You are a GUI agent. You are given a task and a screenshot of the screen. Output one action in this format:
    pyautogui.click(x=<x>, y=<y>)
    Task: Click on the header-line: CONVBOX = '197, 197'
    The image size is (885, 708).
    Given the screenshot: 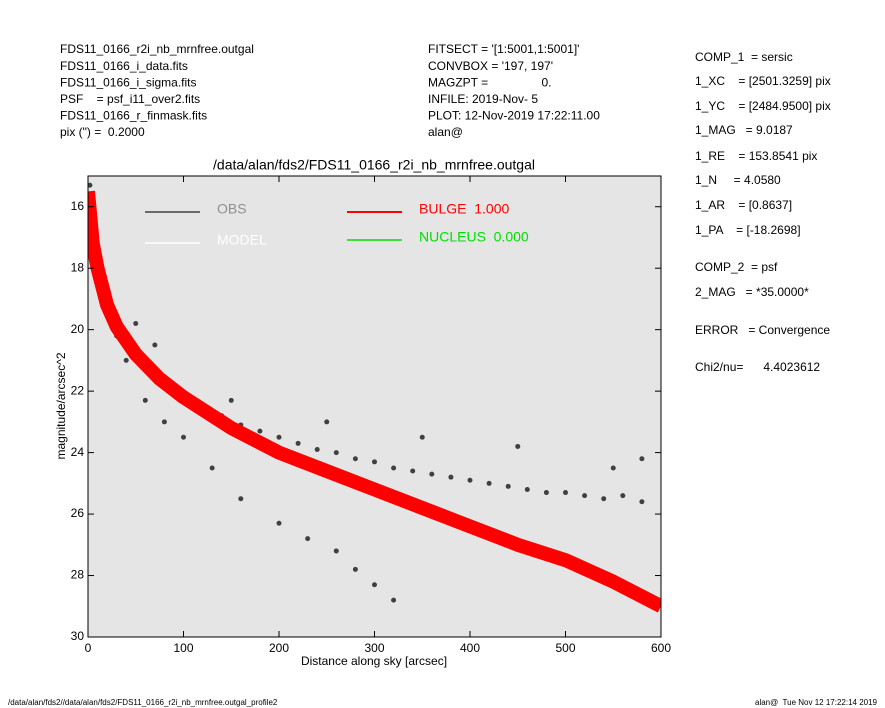 What is the action you would take?
    pyautogui.click(x=490, y=66)
    